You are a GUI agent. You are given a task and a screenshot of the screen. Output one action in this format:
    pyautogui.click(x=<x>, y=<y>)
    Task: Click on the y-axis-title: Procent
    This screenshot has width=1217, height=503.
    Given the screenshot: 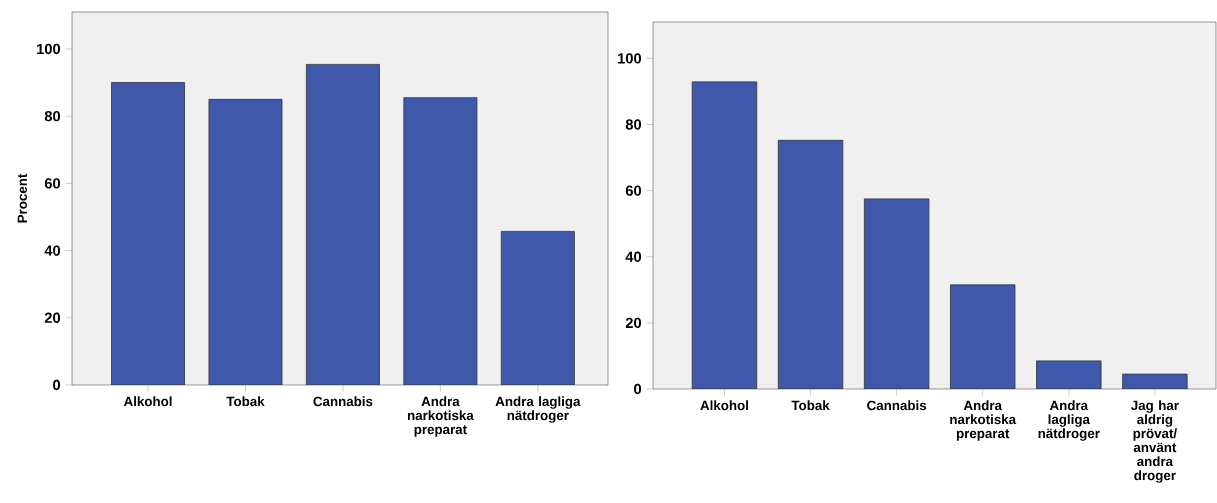 What is the action you would take?
    pyautogui.click(x=22, y=198)
    